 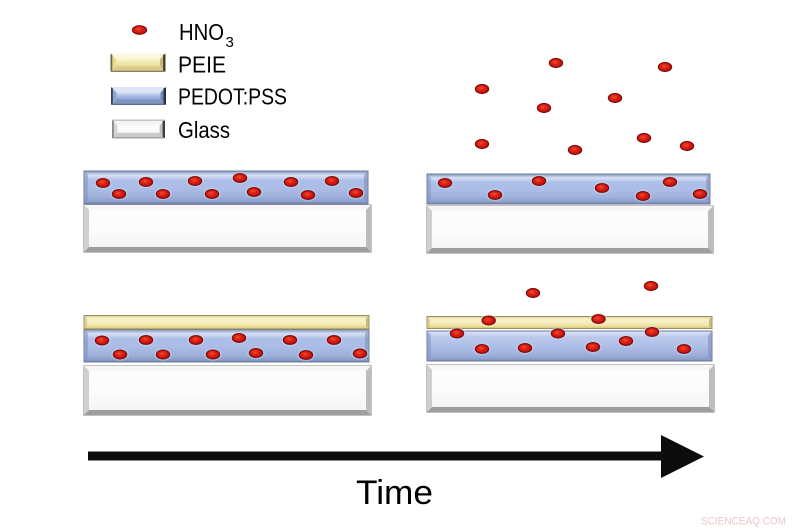 What do you see at coordinates (201, 32) in the screenshot?
I see `svg-text: HNO` at bounding box center [201, 32].